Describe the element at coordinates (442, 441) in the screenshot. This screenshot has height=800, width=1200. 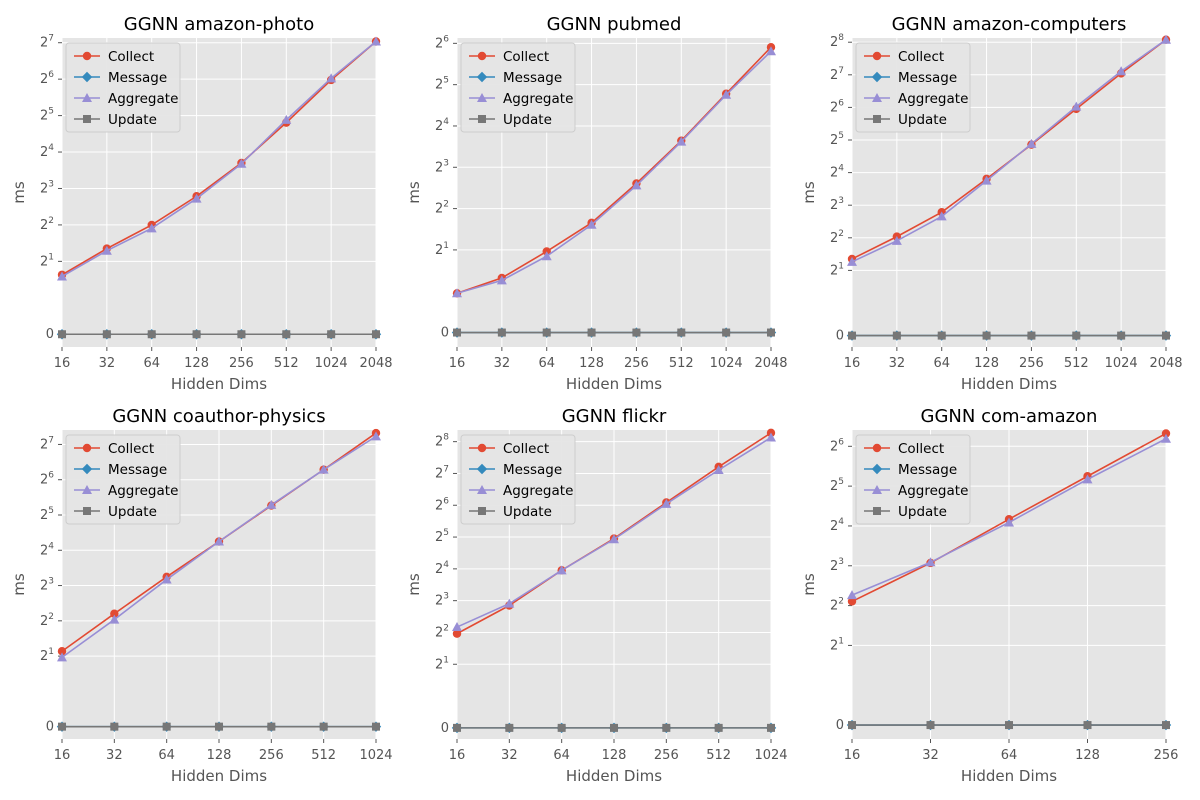
I see `y-tick-label: 28` at that location.